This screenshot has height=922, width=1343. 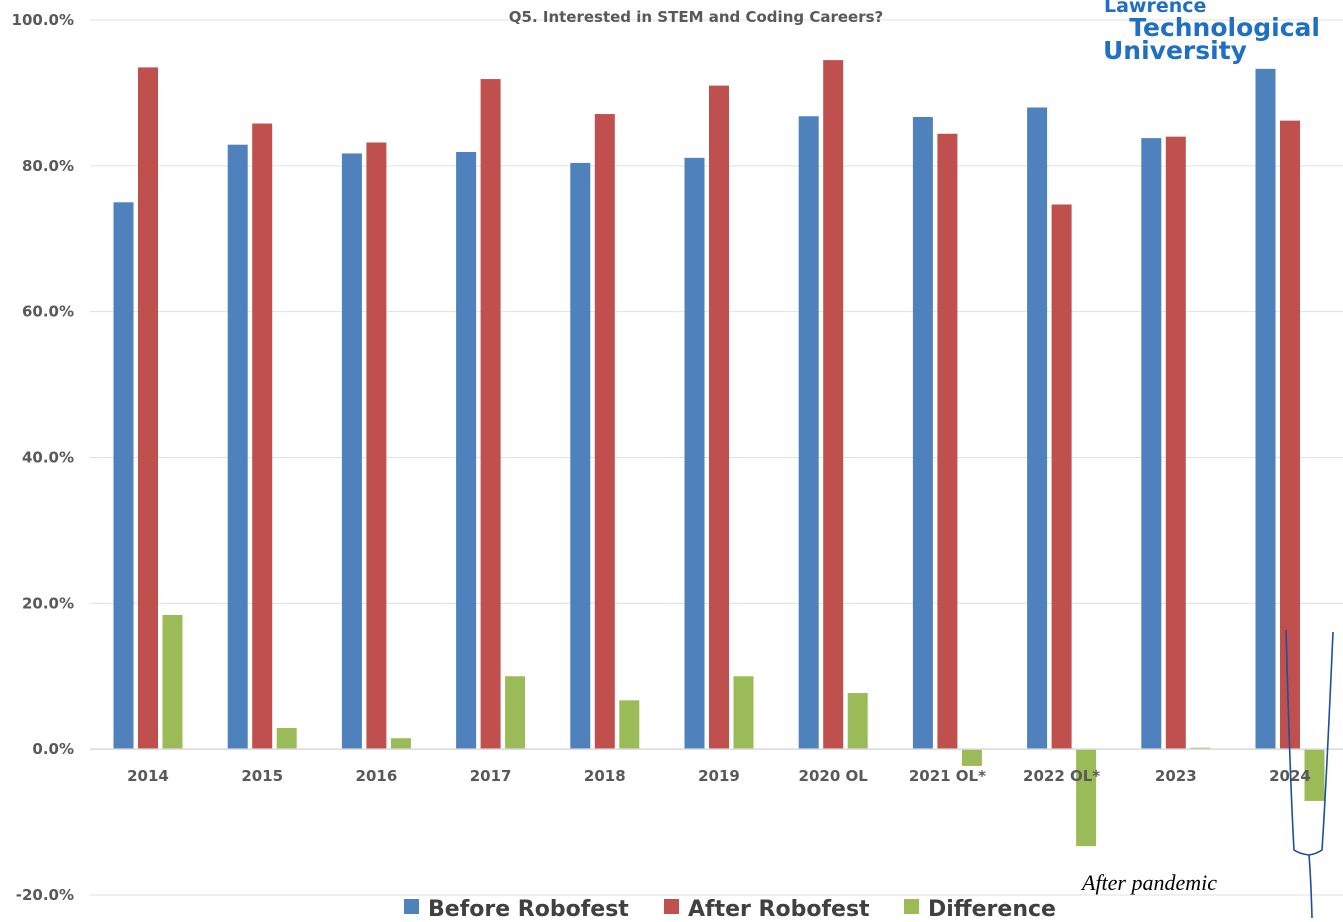 What do you see at coordinates (43, 20) in the screenshot?
I see `y-tick-label: 100.0%` at bounding box center [43, 20].